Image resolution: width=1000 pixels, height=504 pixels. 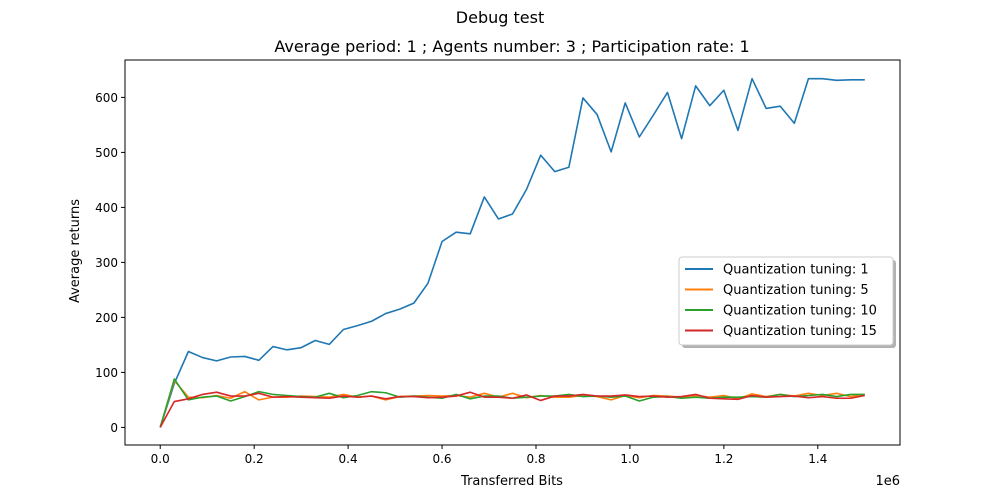 I want to click on y-tick-label: 0, so click(x=114, y=428).